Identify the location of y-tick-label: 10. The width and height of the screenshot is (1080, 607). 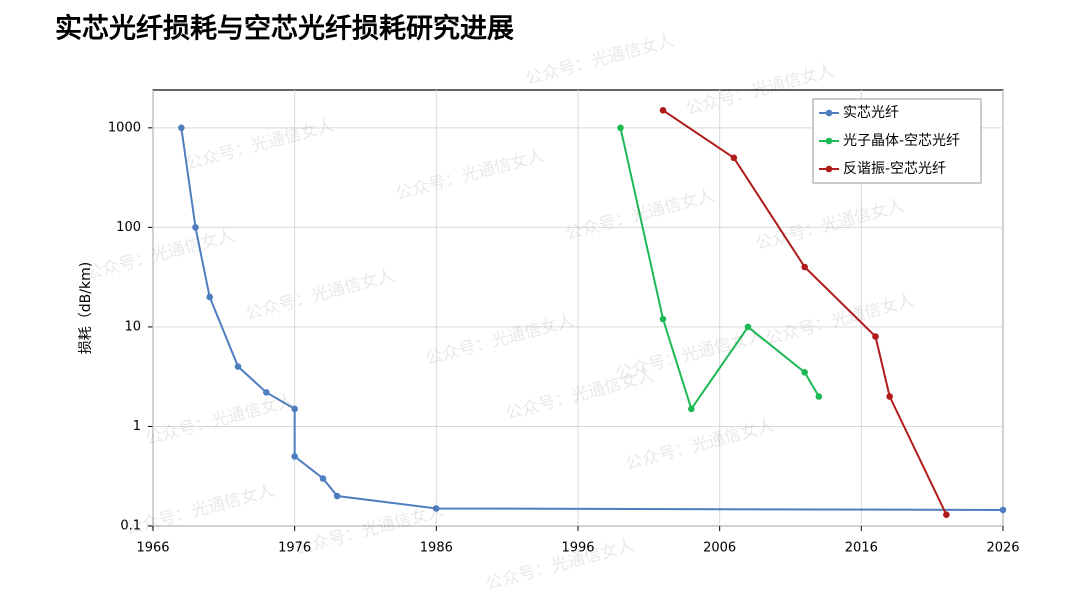
(132, 326).